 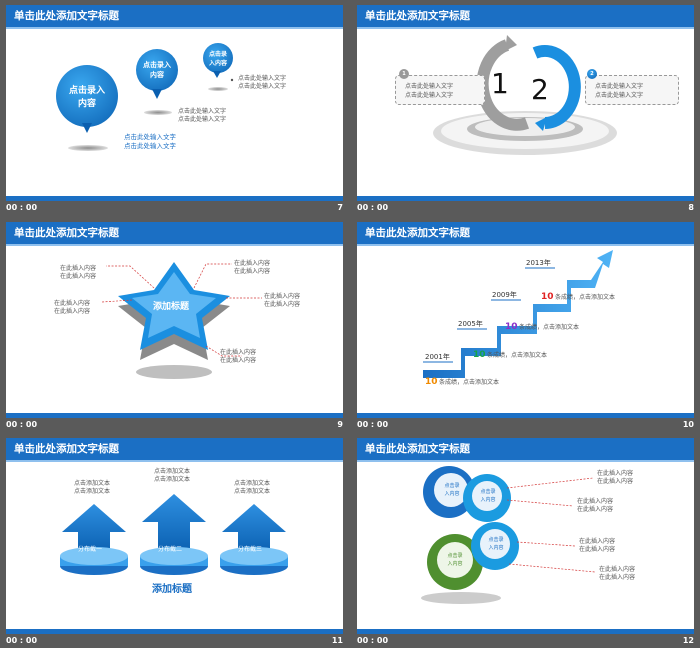 I want to click on right-callout-box, so click(x=632, y=90).